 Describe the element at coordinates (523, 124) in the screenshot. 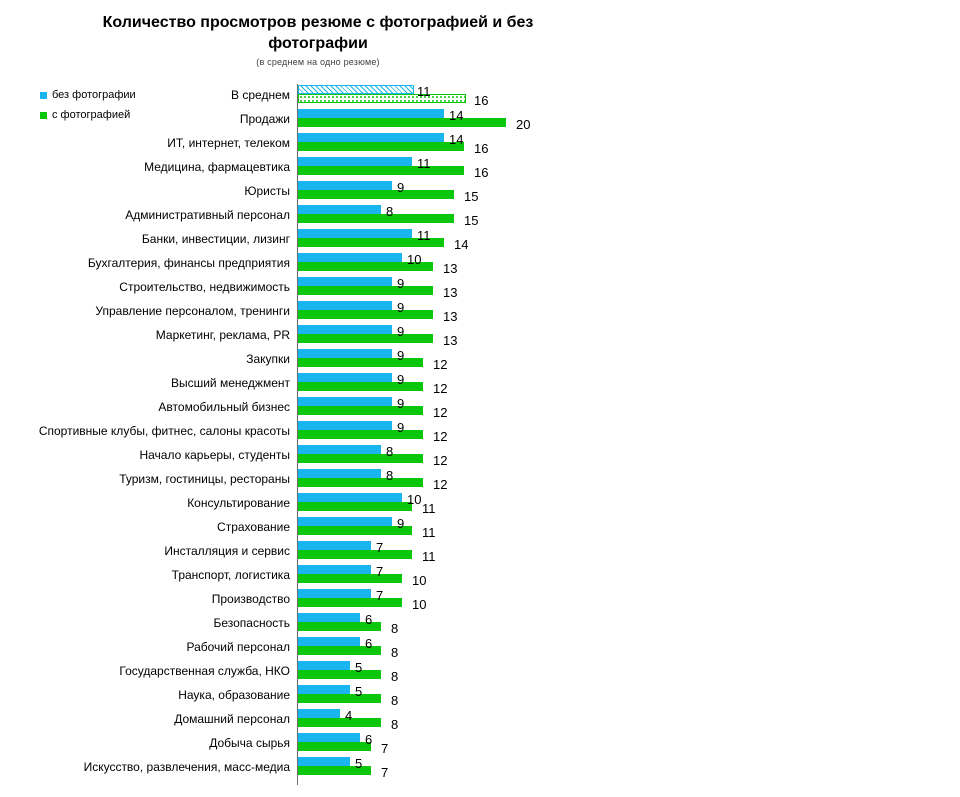

I see `value-label-with-photo: 20` at that location.